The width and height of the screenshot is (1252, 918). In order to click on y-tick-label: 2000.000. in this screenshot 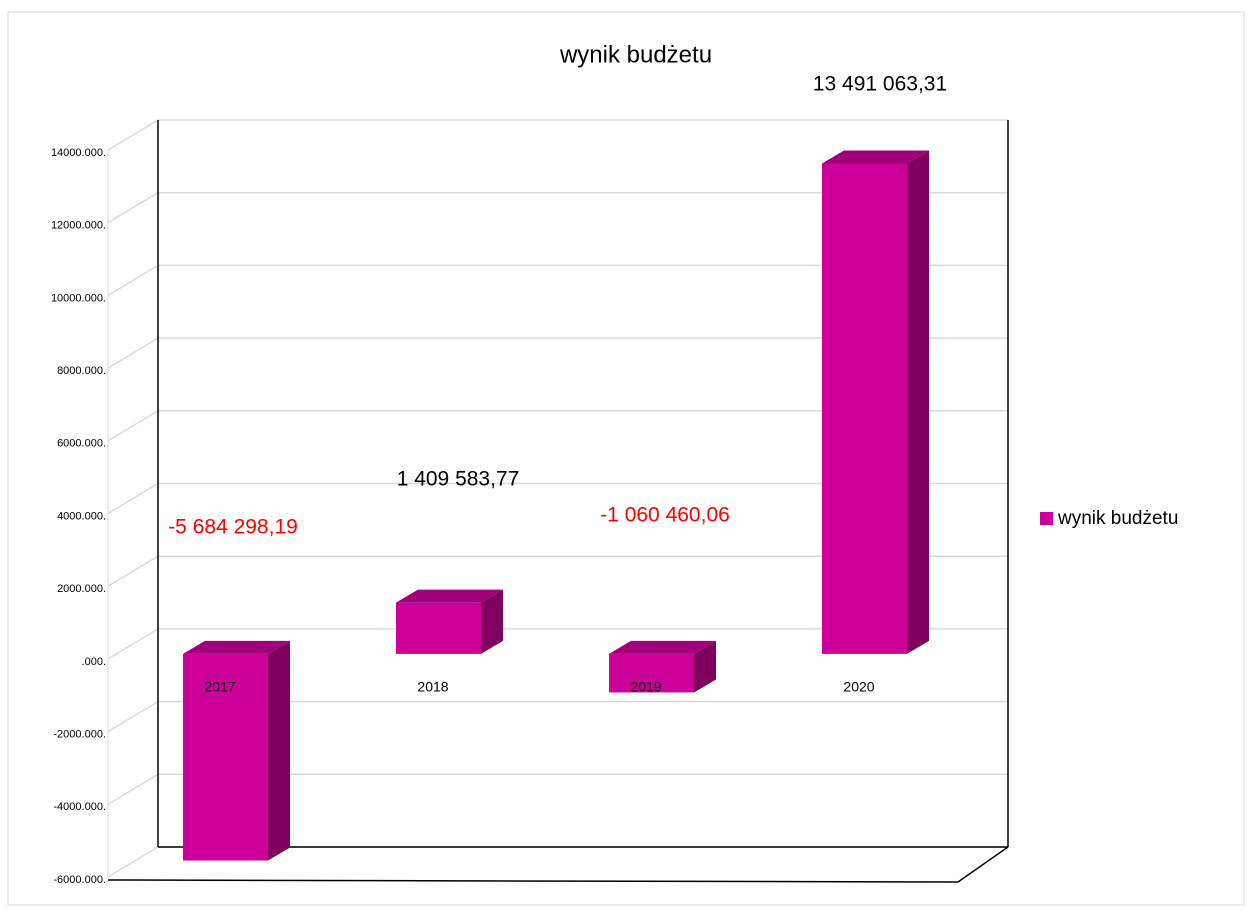, I will do `click(81, 589)`.